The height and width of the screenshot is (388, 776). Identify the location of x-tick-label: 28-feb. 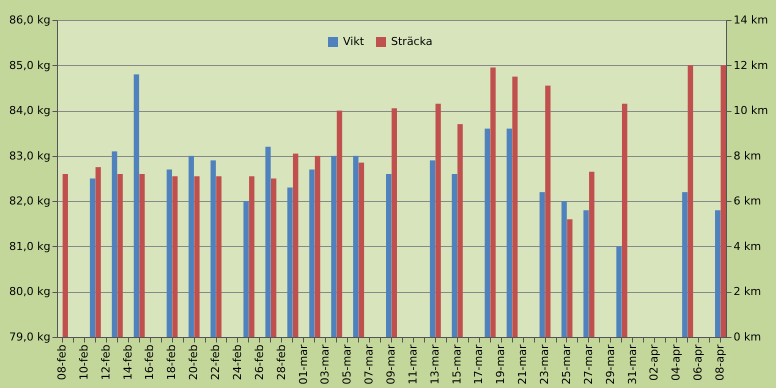
(281, 362).